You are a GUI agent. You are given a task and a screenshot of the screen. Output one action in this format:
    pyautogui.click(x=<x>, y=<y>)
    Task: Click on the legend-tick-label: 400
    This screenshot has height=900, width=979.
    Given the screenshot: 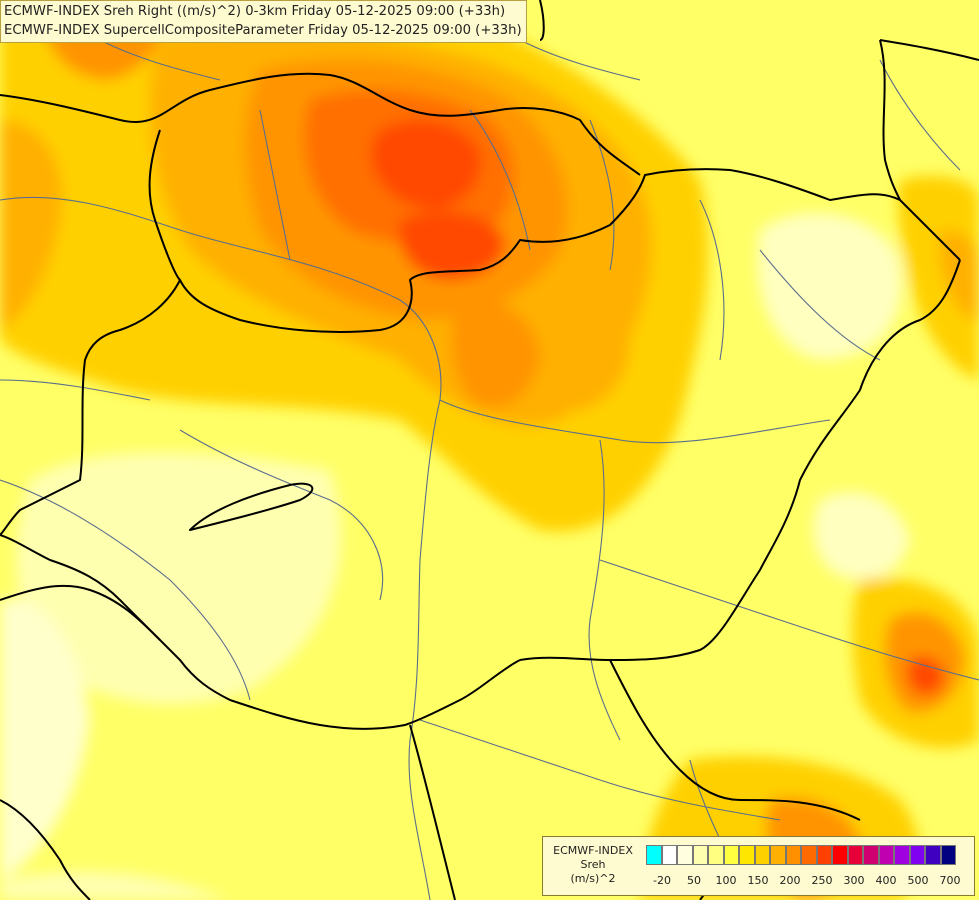 What is the action you would take?
    pyautogui.click(x=886, y=880)
    